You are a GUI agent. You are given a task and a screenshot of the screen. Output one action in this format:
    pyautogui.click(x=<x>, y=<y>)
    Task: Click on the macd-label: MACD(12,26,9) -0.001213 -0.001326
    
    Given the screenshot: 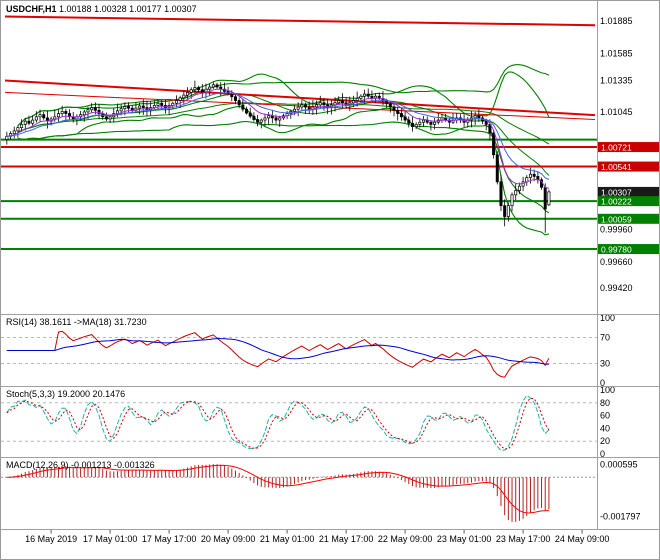 What is the action you would take?
    pyautogui.click(x=80, y=465)
    